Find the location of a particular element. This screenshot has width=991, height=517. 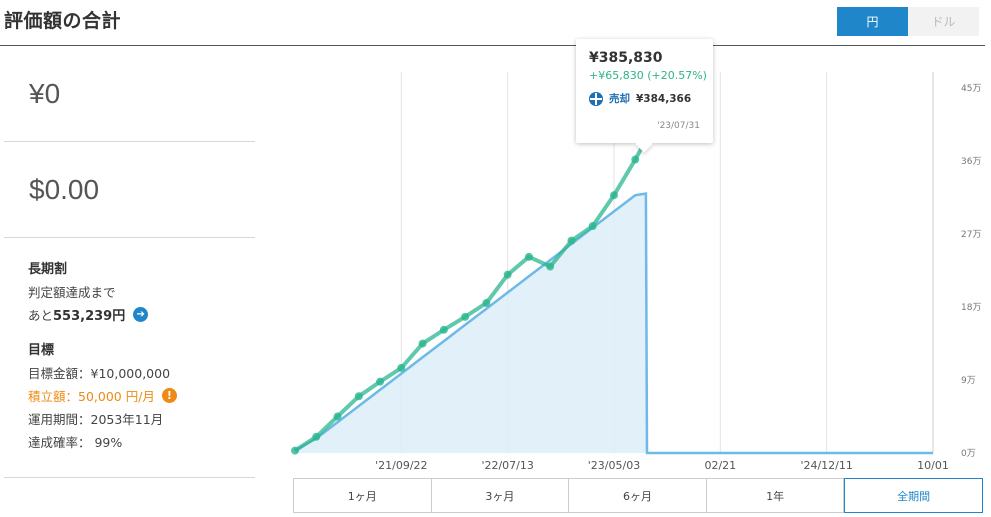

goal-heading: 目標 is located at coordinates (41, 350).